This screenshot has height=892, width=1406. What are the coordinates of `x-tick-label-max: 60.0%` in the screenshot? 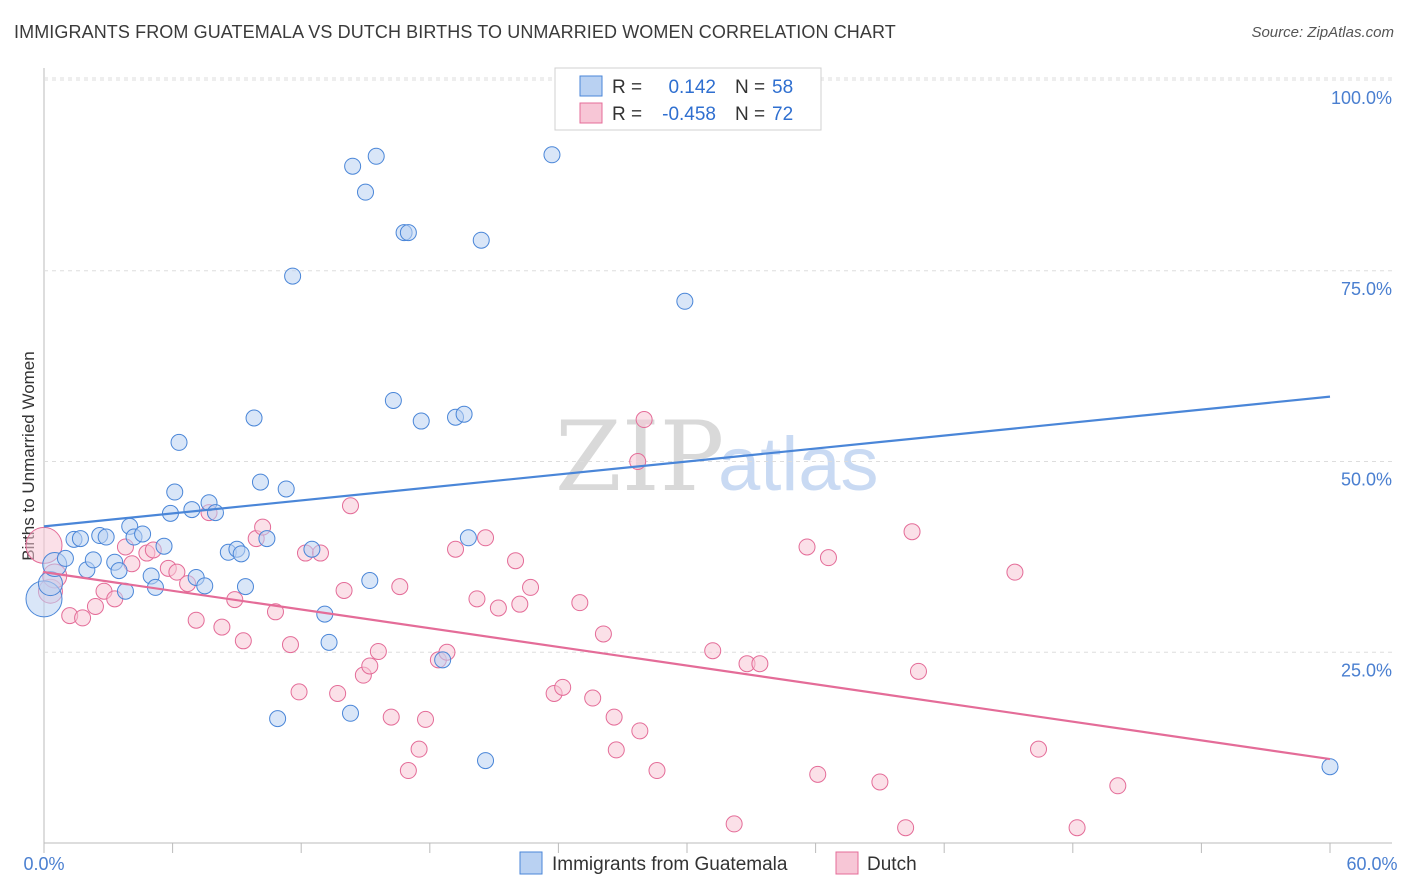 It's located at (1371, 864).